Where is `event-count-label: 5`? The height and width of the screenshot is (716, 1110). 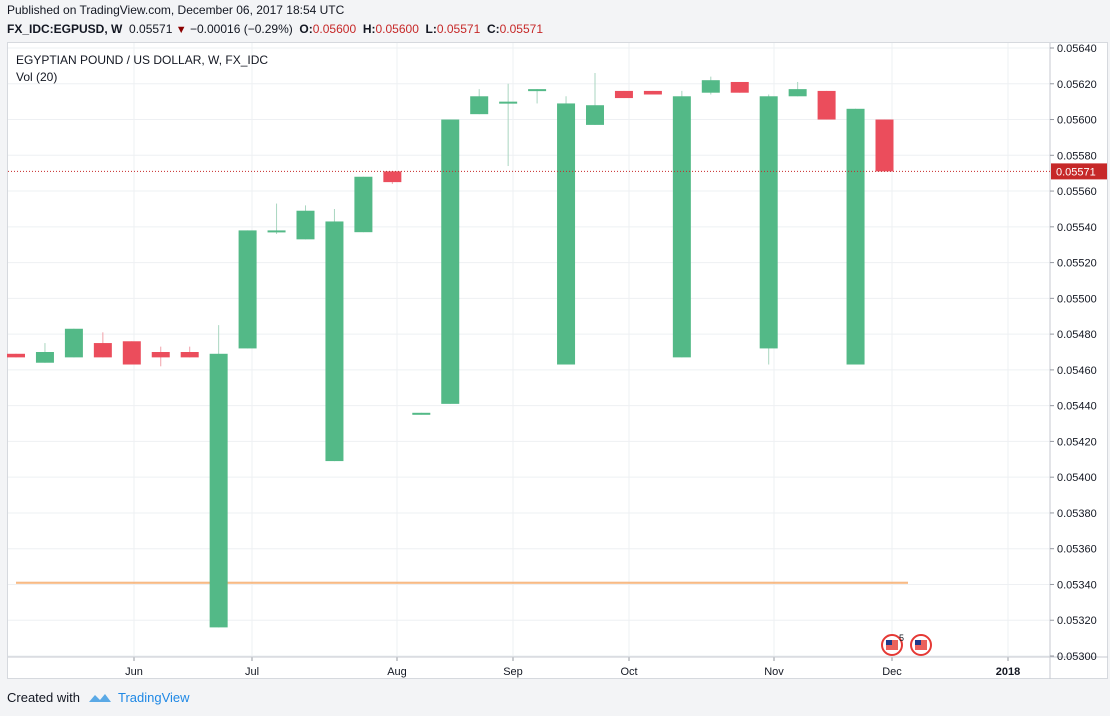 event-count-label: 5 is located at coordinates (901, 638).